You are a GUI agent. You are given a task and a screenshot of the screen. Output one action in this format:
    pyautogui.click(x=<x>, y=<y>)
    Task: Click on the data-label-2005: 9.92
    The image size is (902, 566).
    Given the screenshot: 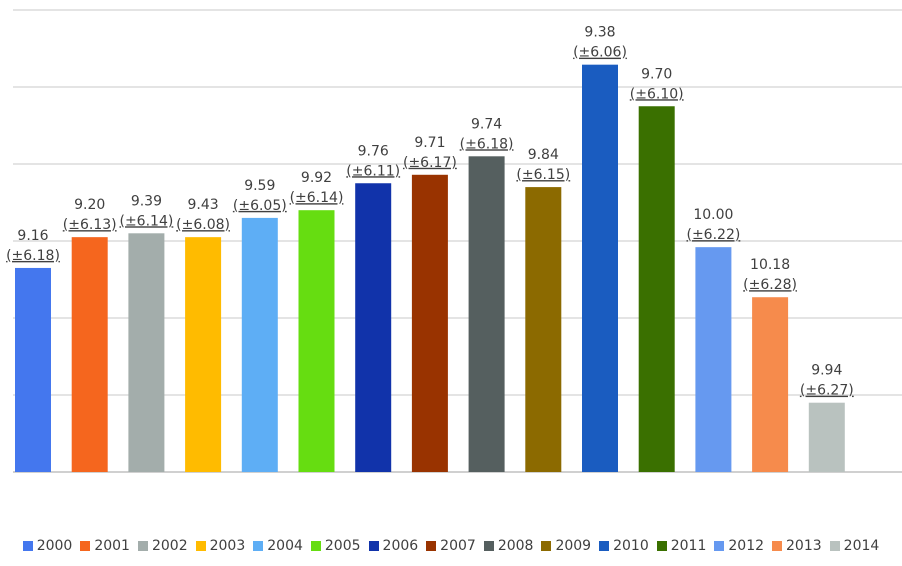 What is the action you would take?
    pyautogui.click(x=316, y=178)
    